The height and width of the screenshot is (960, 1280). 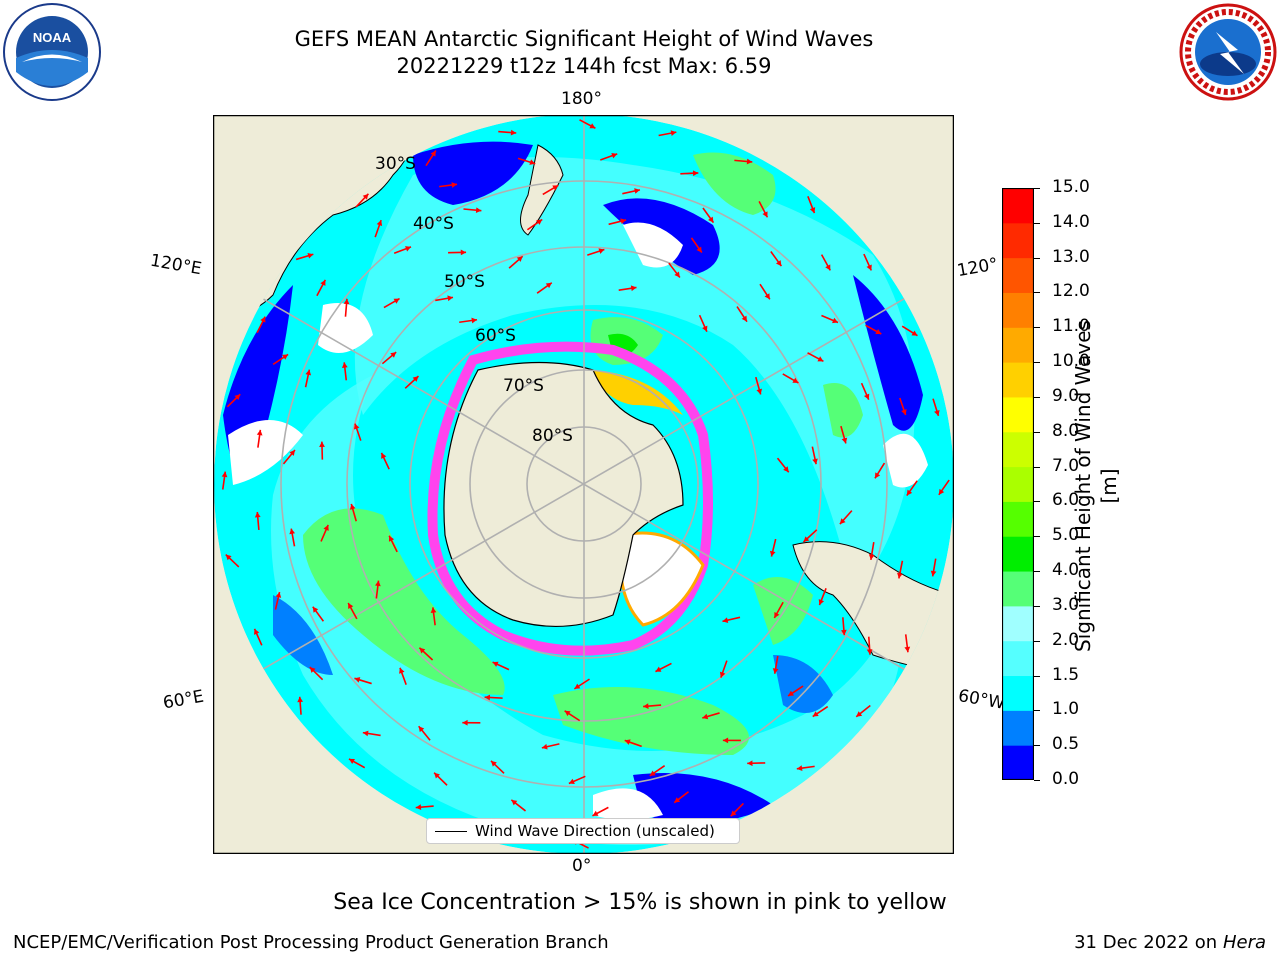 I want to click on noaa-logo-text: NOAA, so click(x=52, y=37).